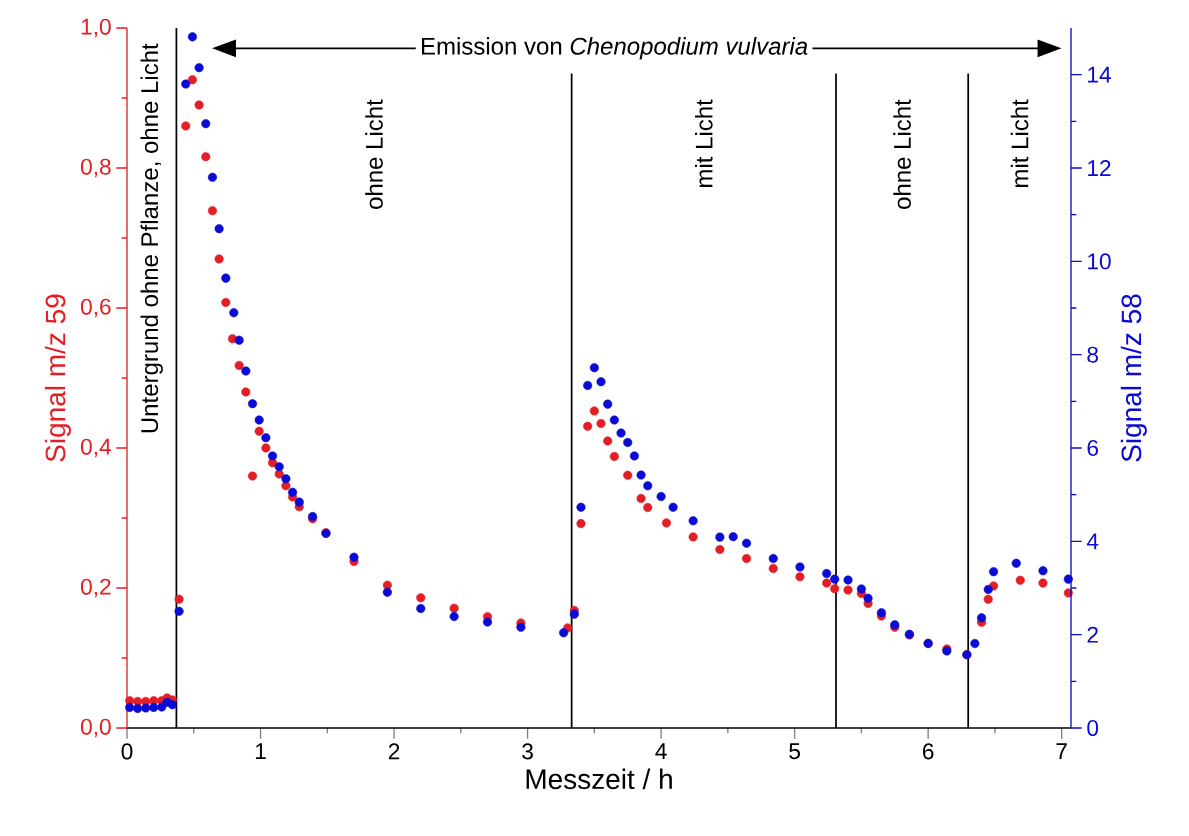 The width and height of the screenshot is (1189, 836). Describe the element at coordinates (1092, 448) in the screenshot. I see `y2-tick-label: 6` at that location.